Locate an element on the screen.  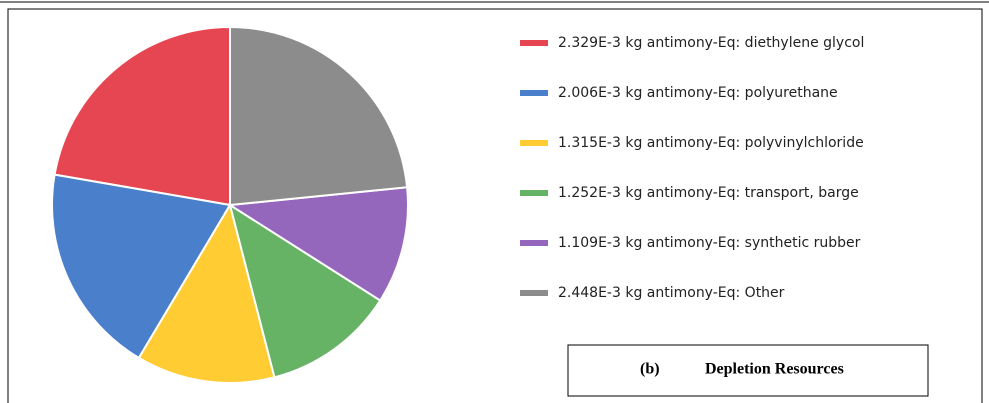
caption-text: Depletion Resources is located at coordinates (774, 369).